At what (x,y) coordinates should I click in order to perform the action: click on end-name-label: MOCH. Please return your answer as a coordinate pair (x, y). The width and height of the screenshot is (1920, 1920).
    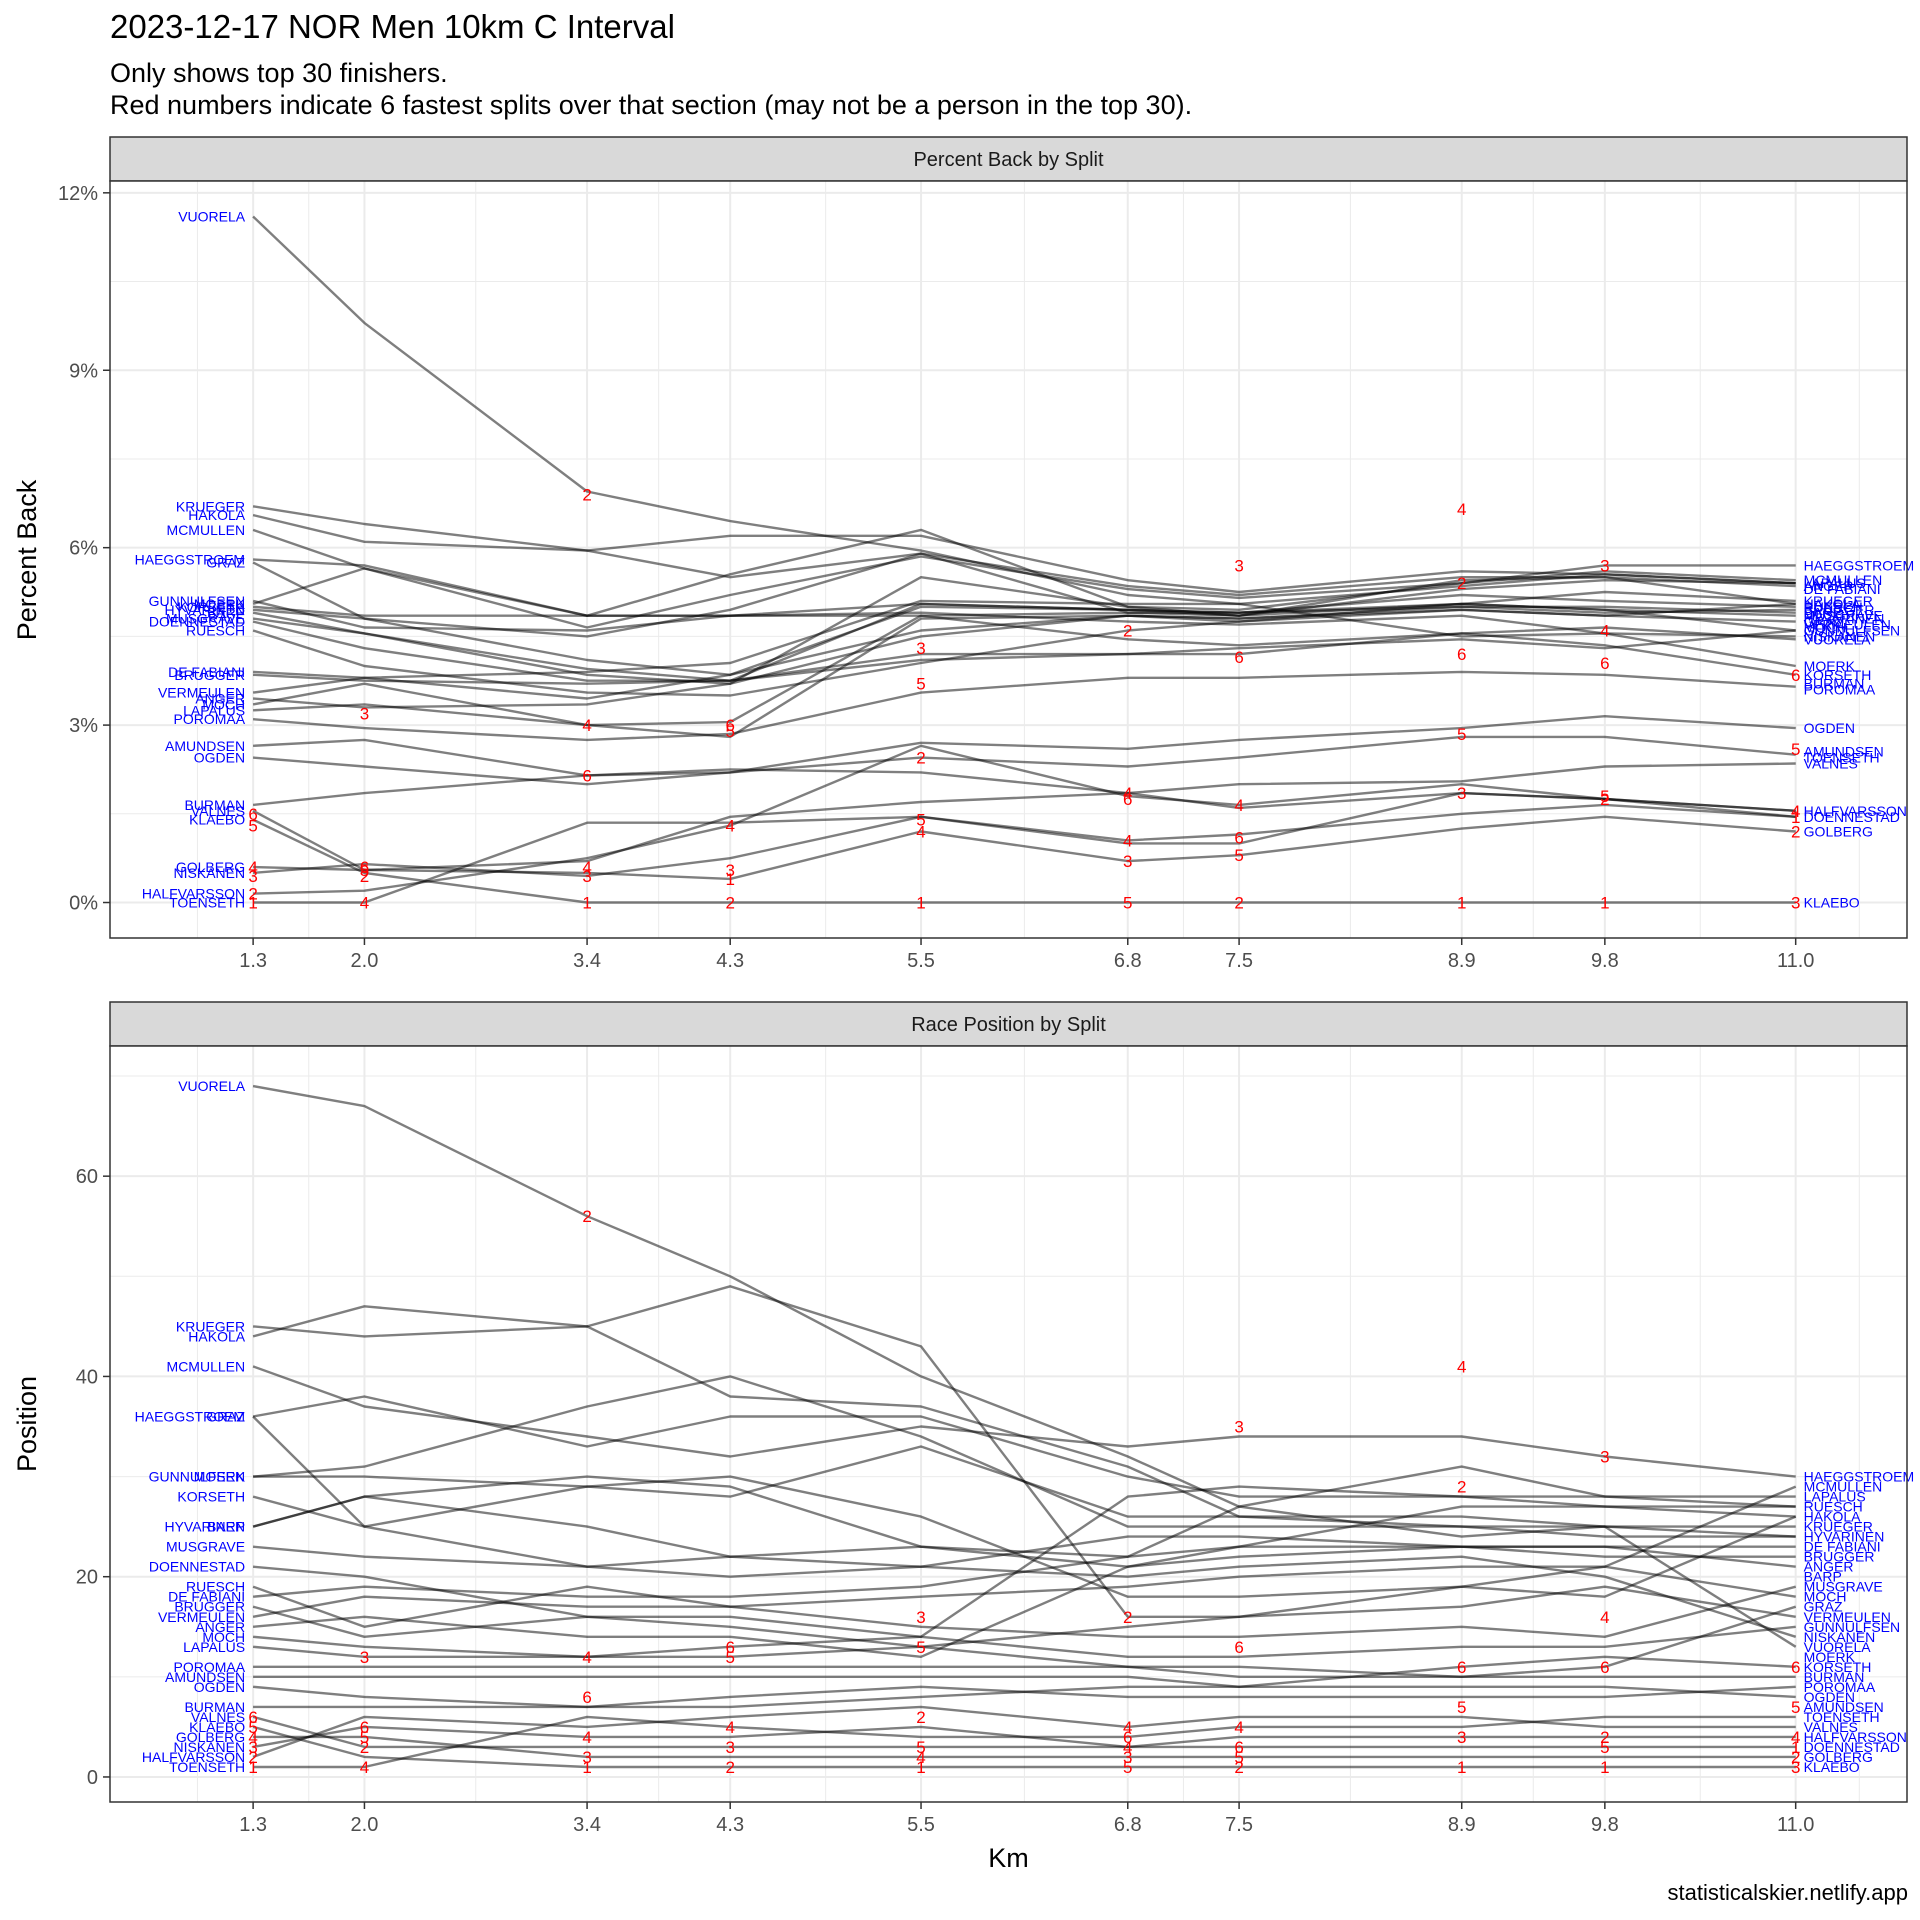
    Looking at the image, I should click on (1825, 628).